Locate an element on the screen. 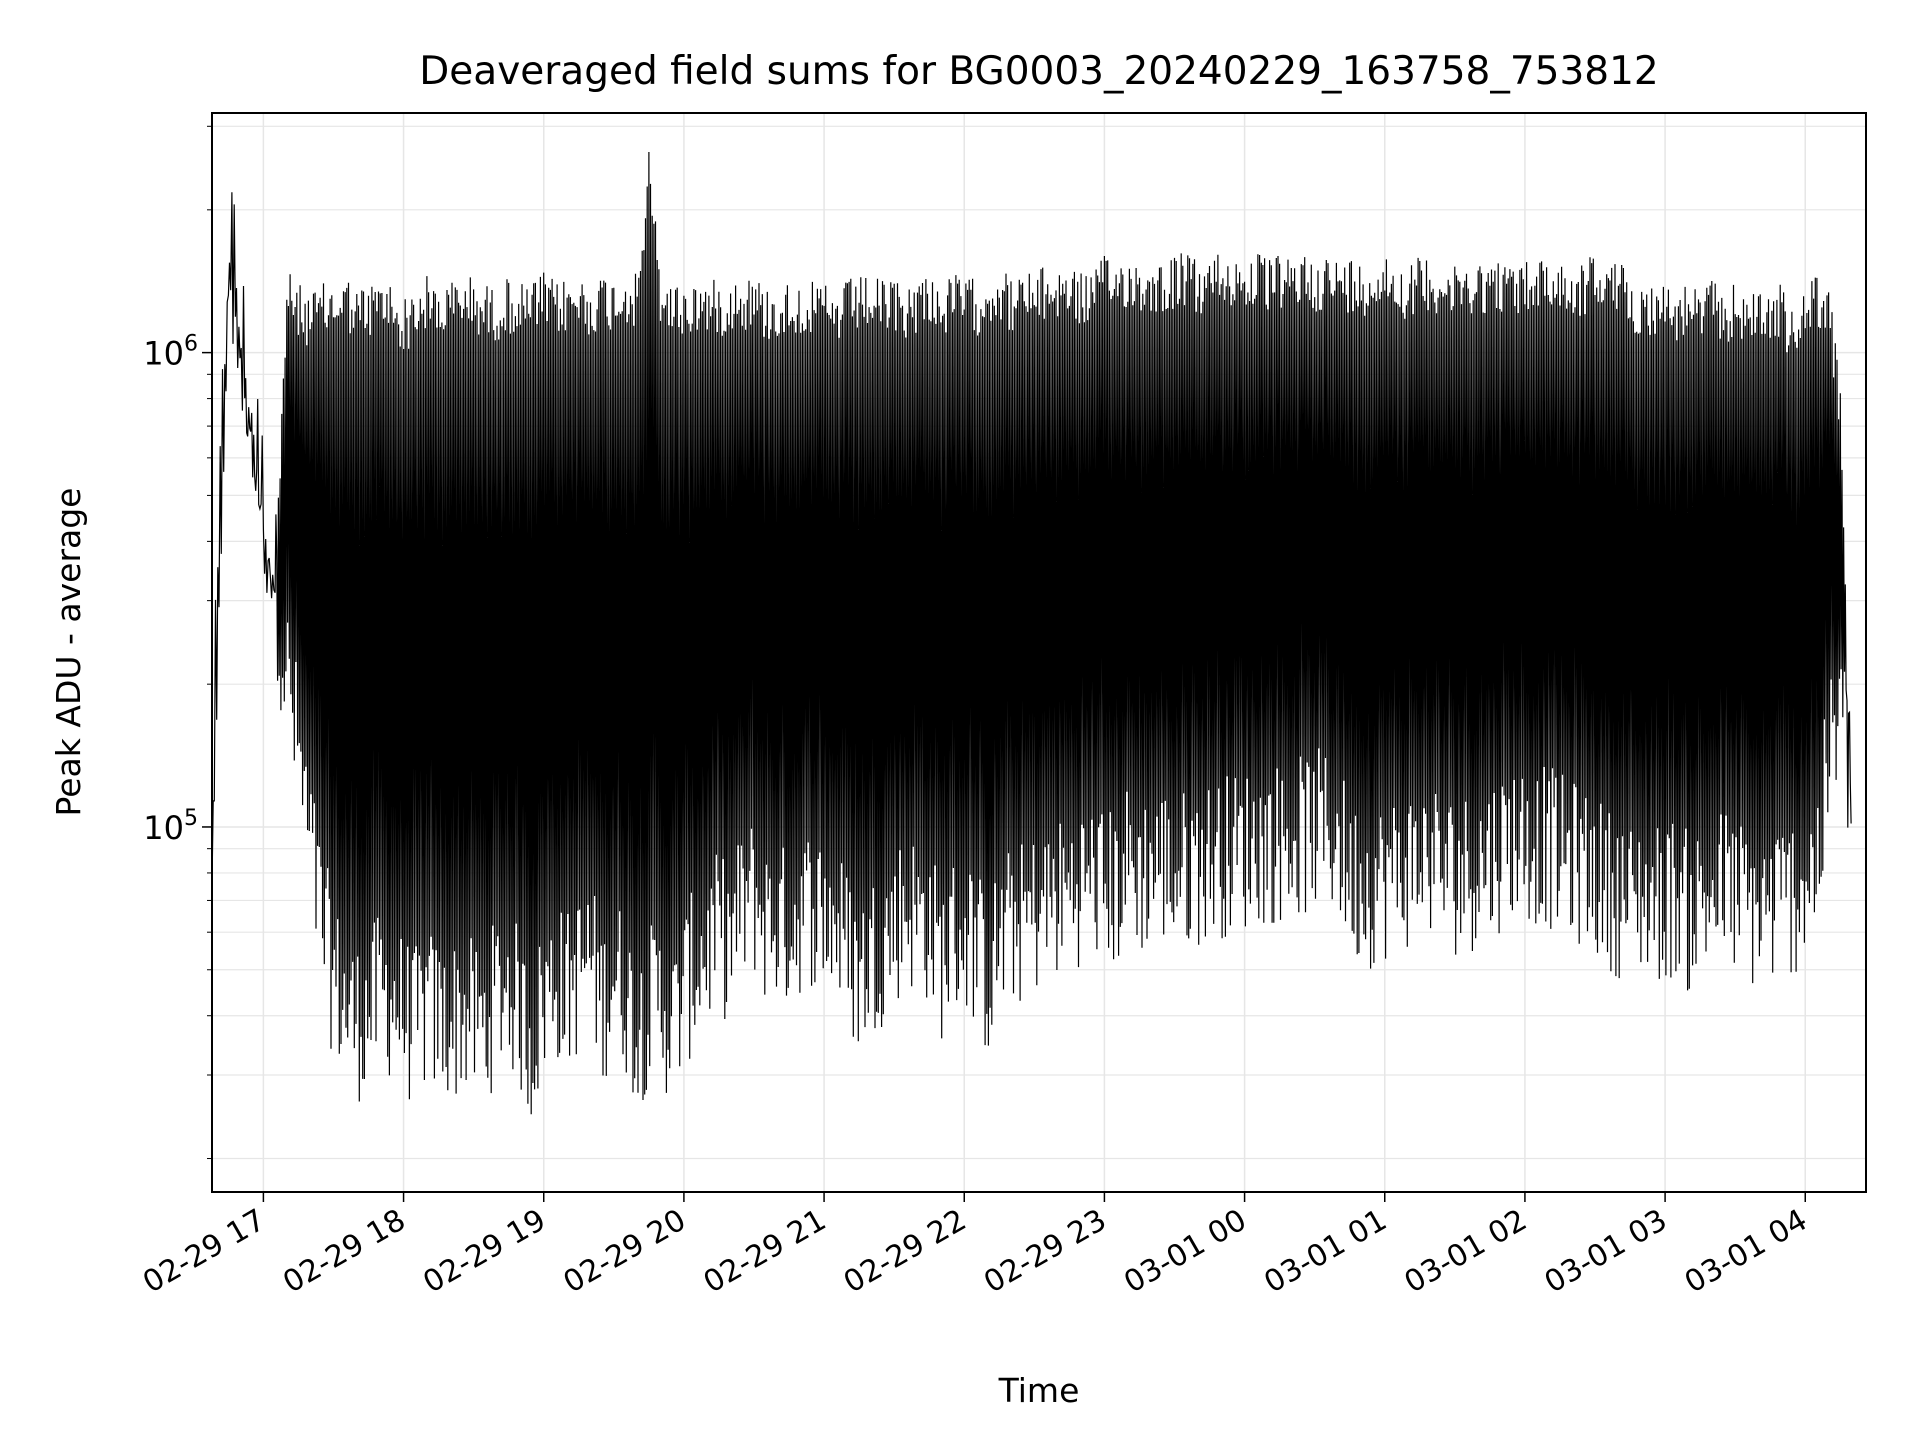  x-axis-label: Time is located at coordinates (1039, 1390).